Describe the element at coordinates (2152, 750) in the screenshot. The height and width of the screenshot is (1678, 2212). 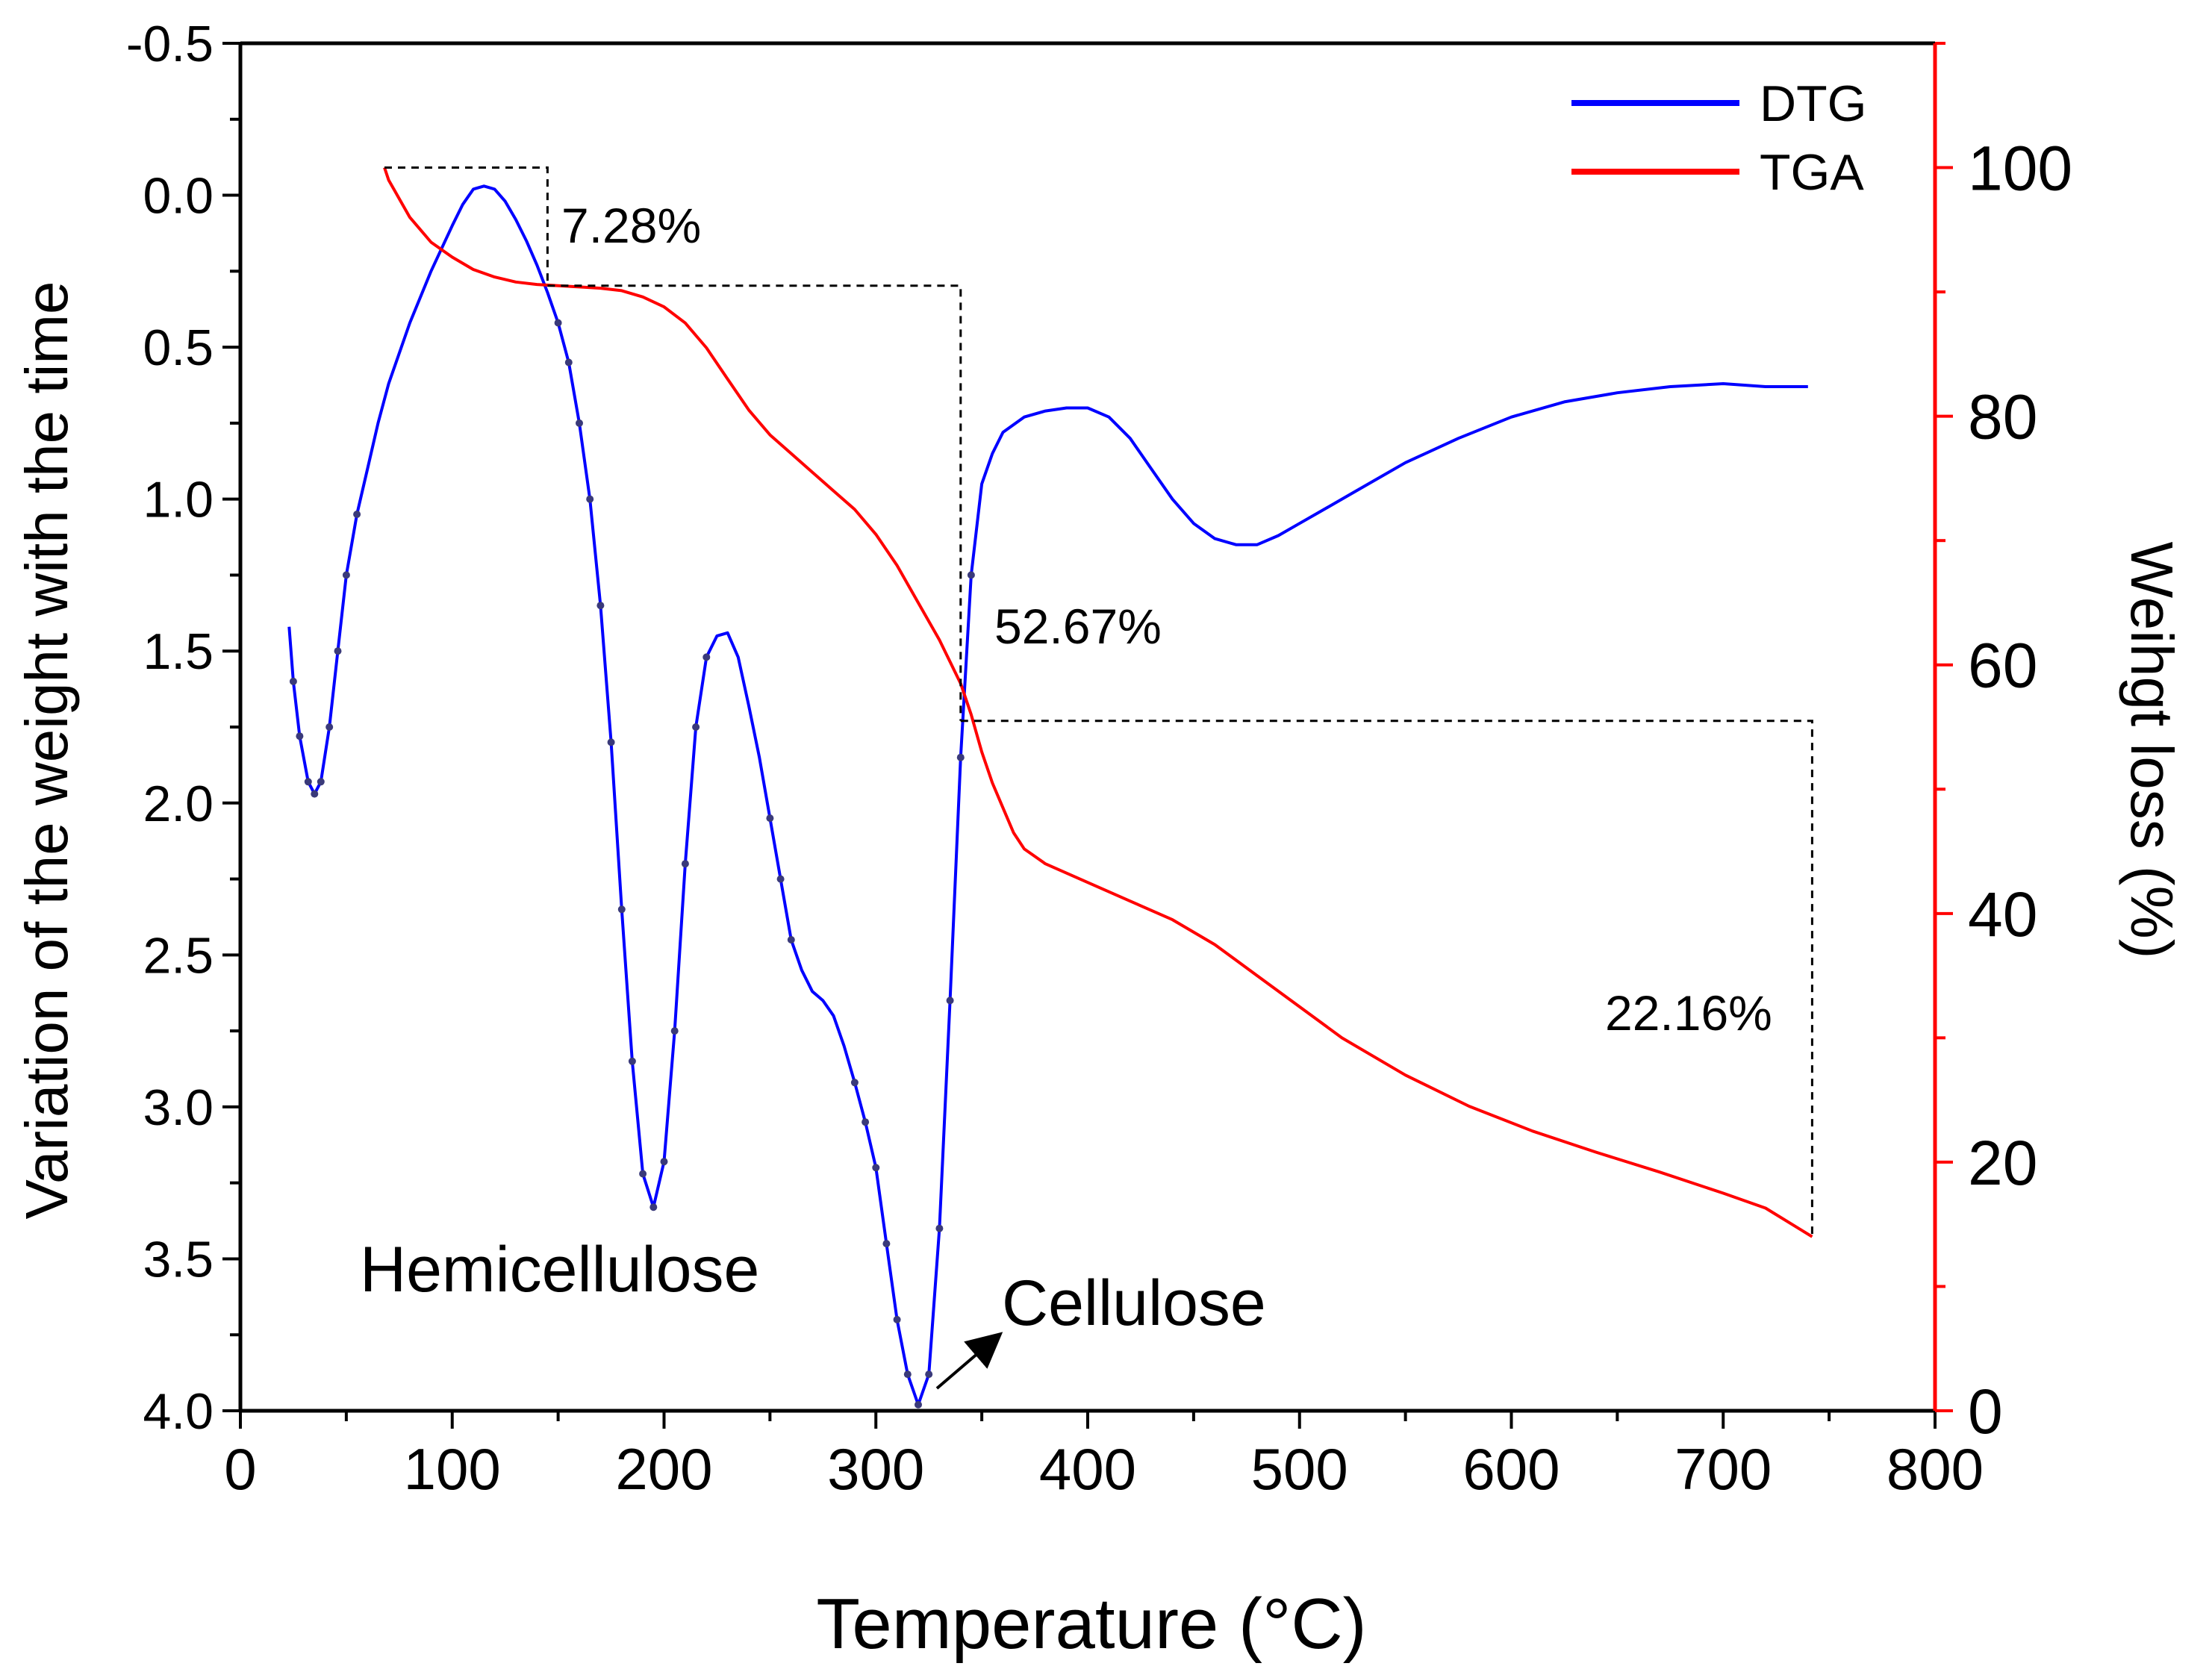
I see `y-right-axis-label: Weihgt loss (%)` at that location.